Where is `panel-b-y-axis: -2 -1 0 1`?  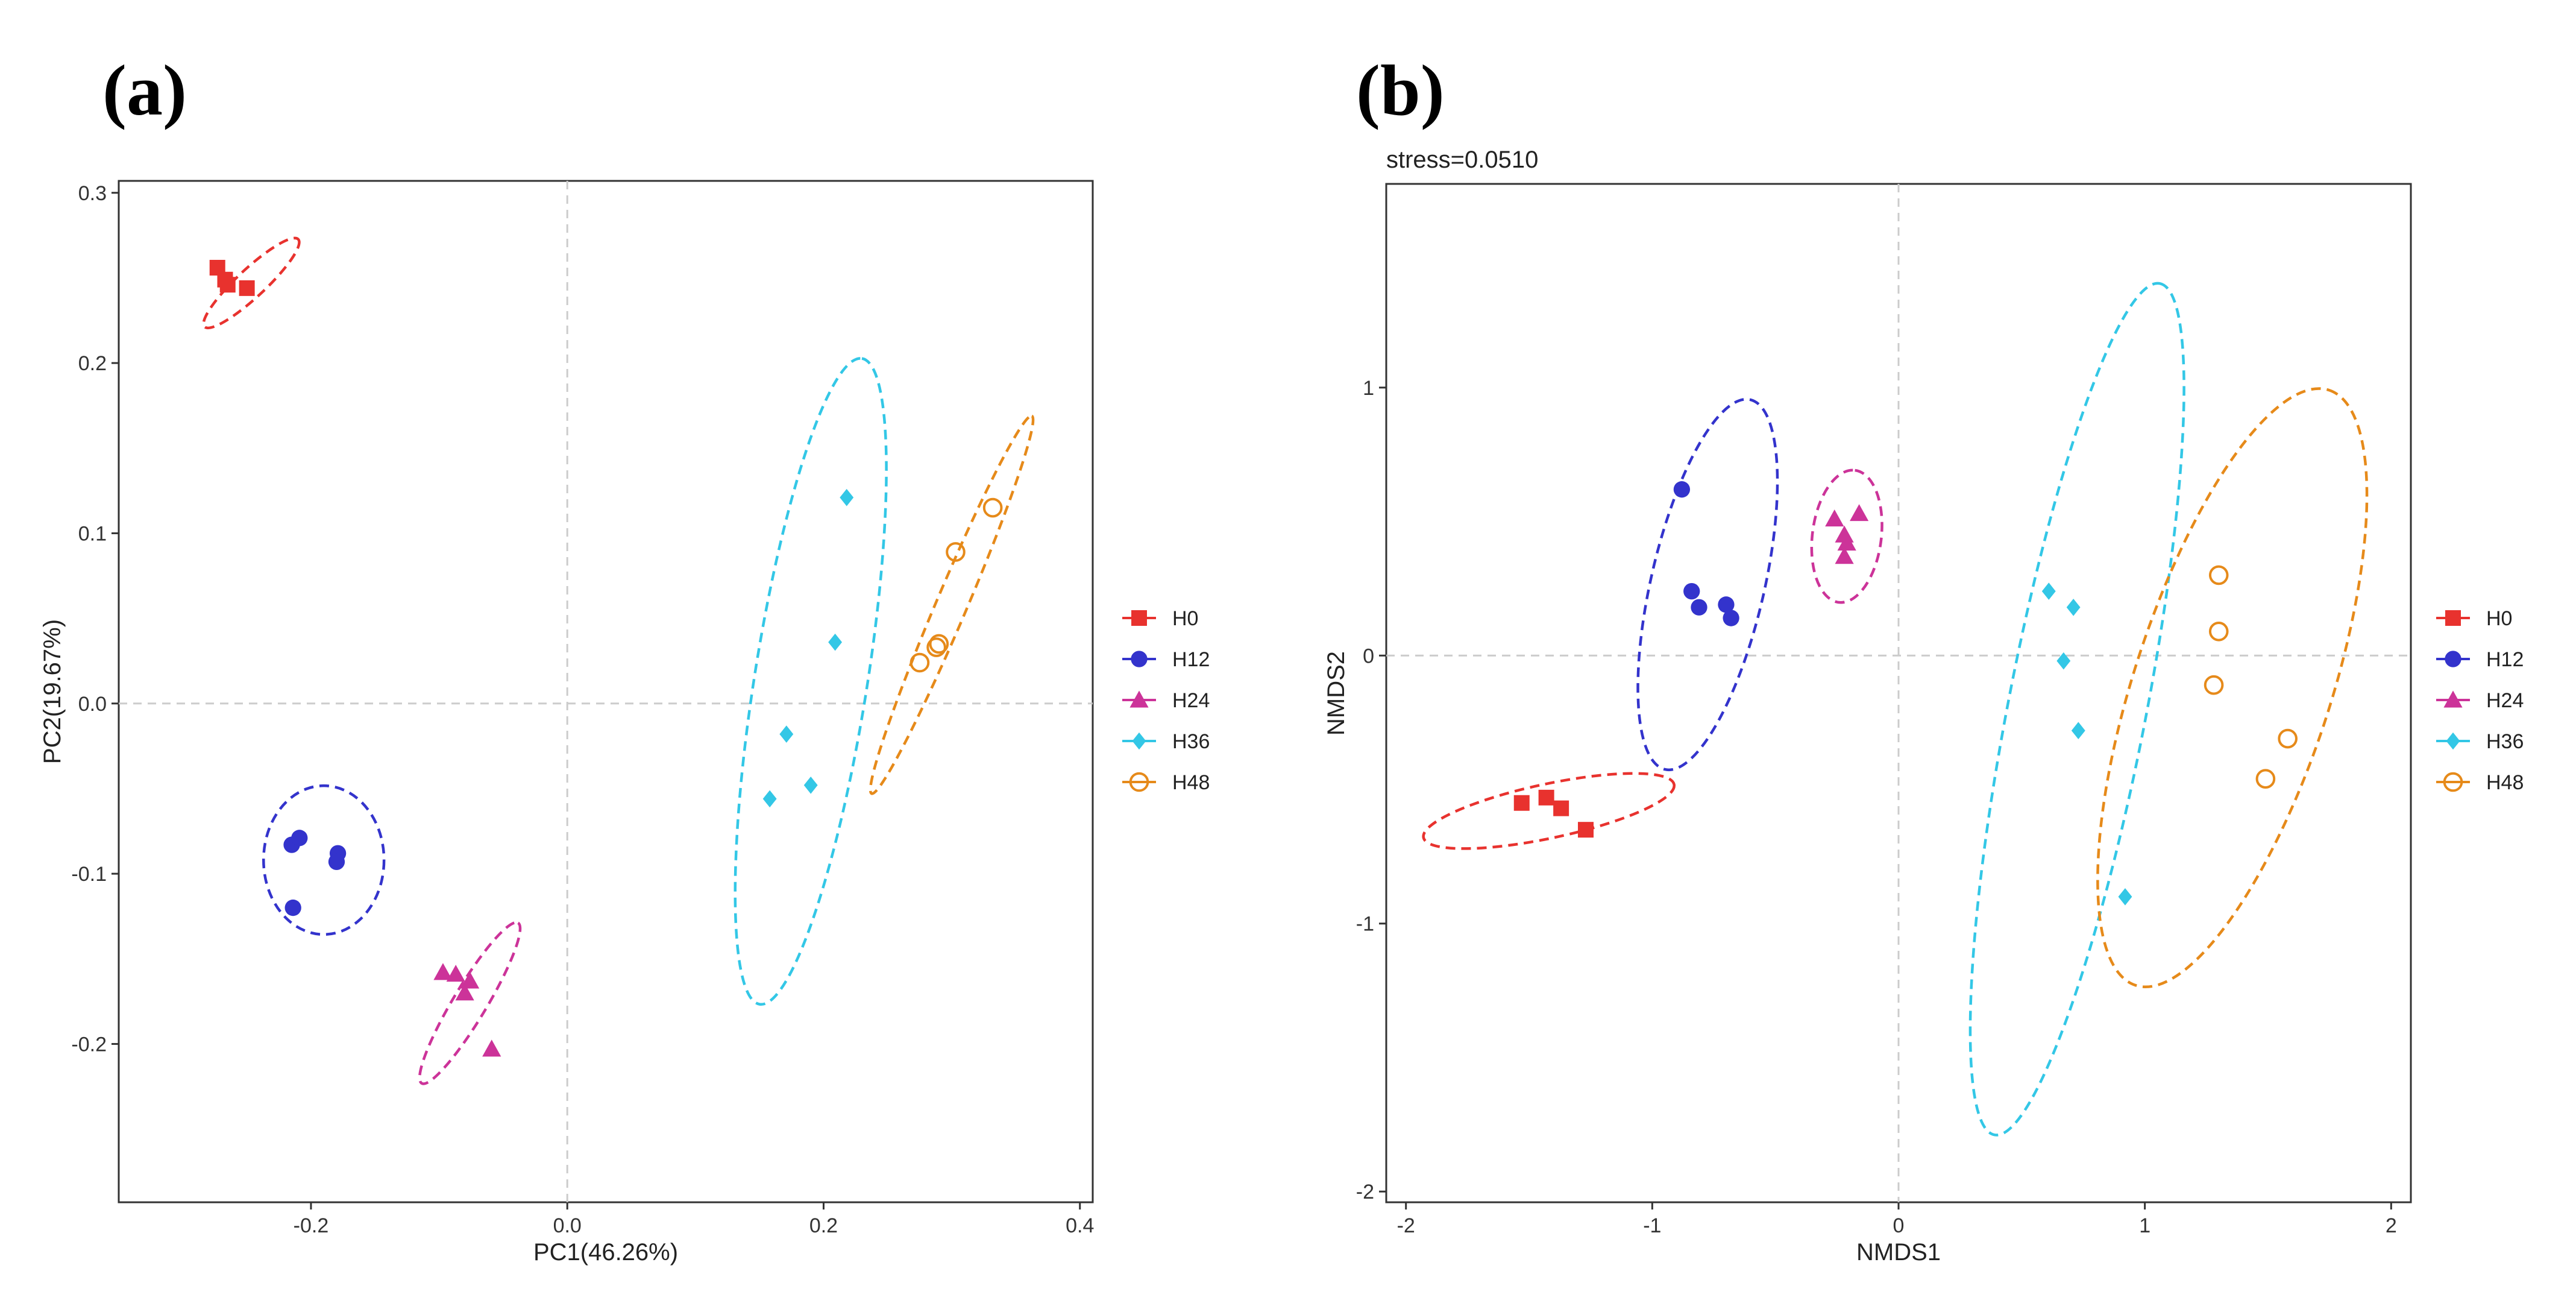 panel-b-y-axis: -2 -1 0 1 is located at coordinates (1371, 790).